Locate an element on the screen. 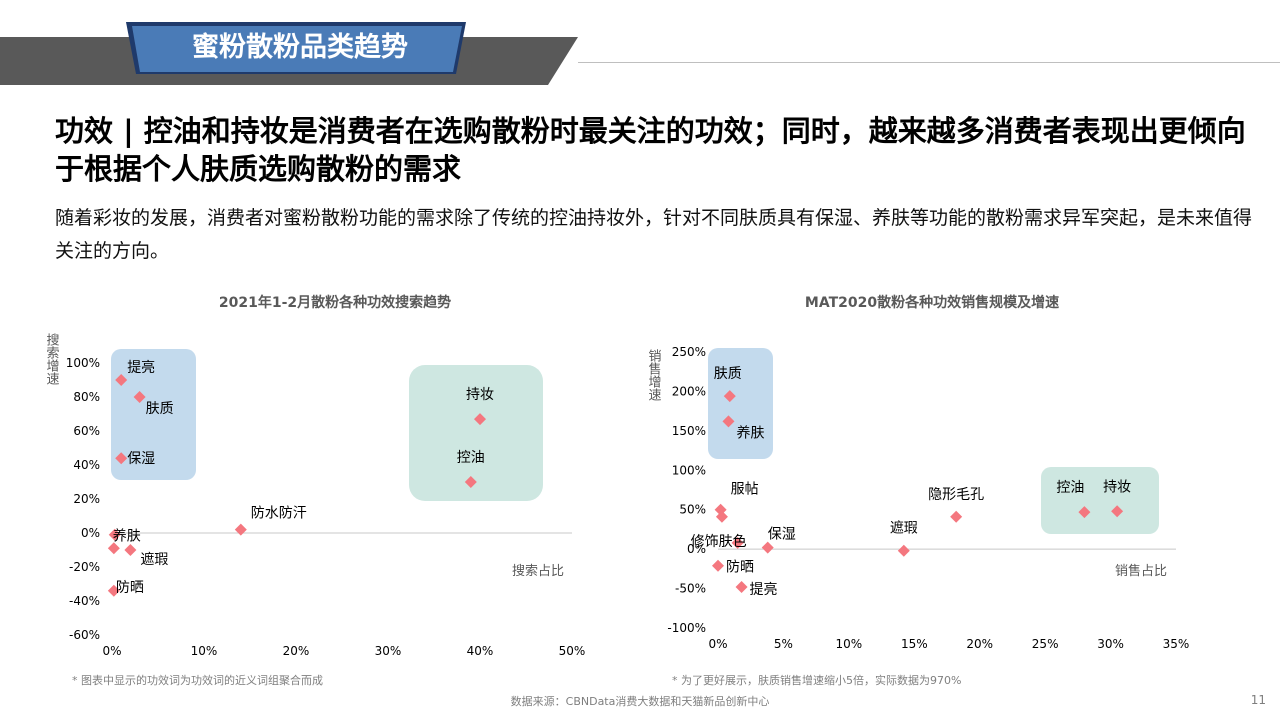 The image size is (1280, 720). point-label: 隐形毛孔 is located at coordinates (956, 495).